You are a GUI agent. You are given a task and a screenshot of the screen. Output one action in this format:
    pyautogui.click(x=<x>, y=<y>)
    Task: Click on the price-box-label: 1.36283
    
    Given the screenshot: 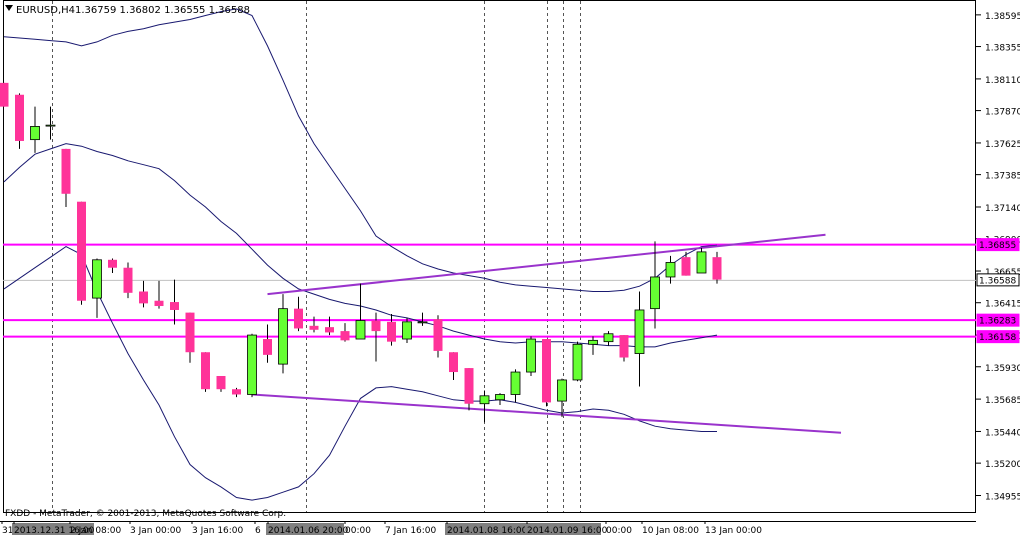 What is the action you would take?
    pyautogui.click(x=997, y=322)
    